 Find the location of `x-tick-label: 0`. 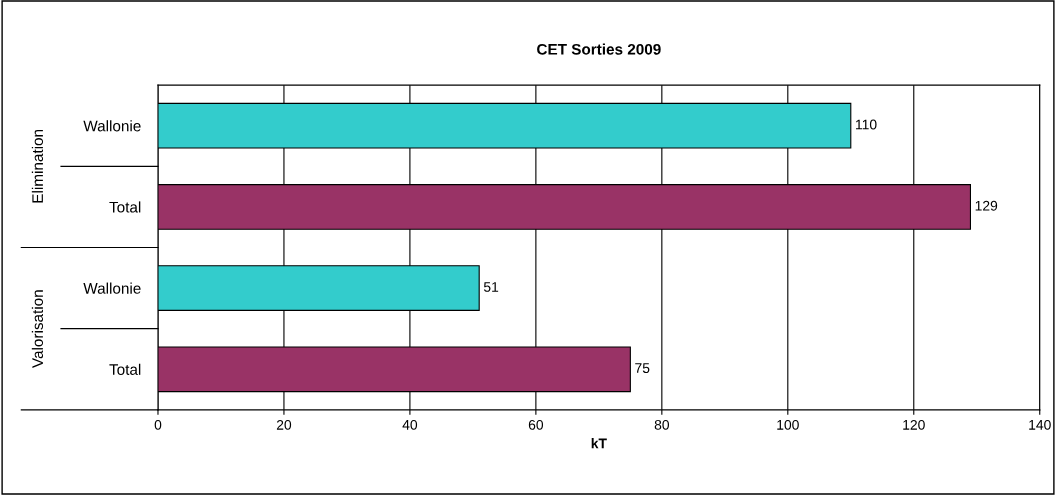

x-tick-label: 0 is located at coordinates (158, 424).